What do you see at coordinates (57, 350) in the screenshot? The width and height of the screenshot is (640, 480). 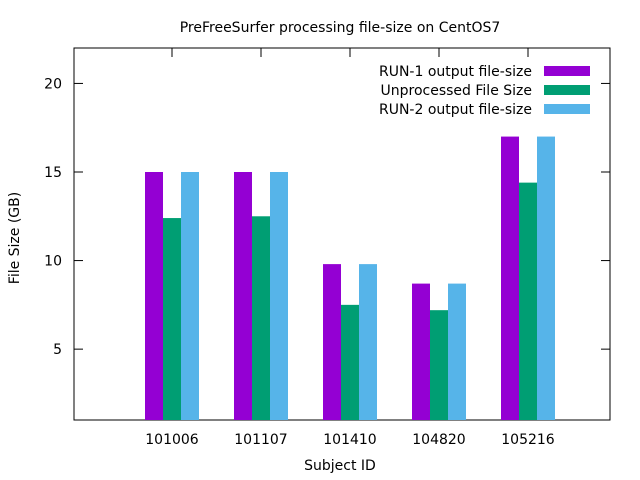 I see `y-tick-label: 5` at bounding box center [57, 350].